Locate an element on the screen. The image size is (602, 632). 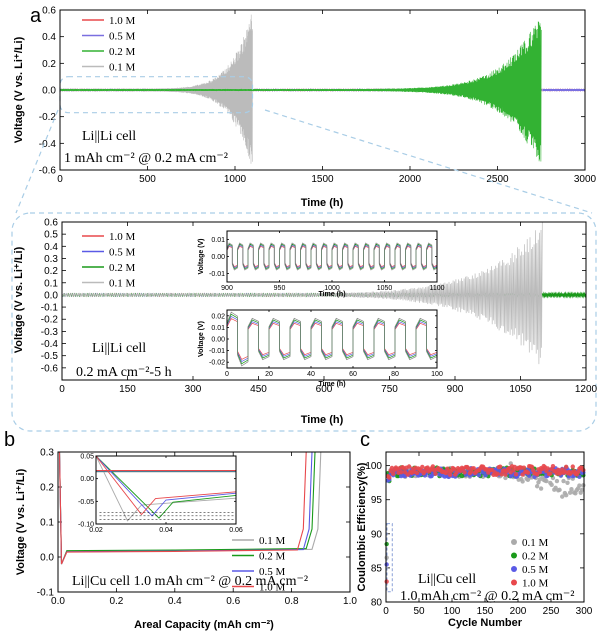
x-tick-label: 450 is located at coordinates (258, 389).